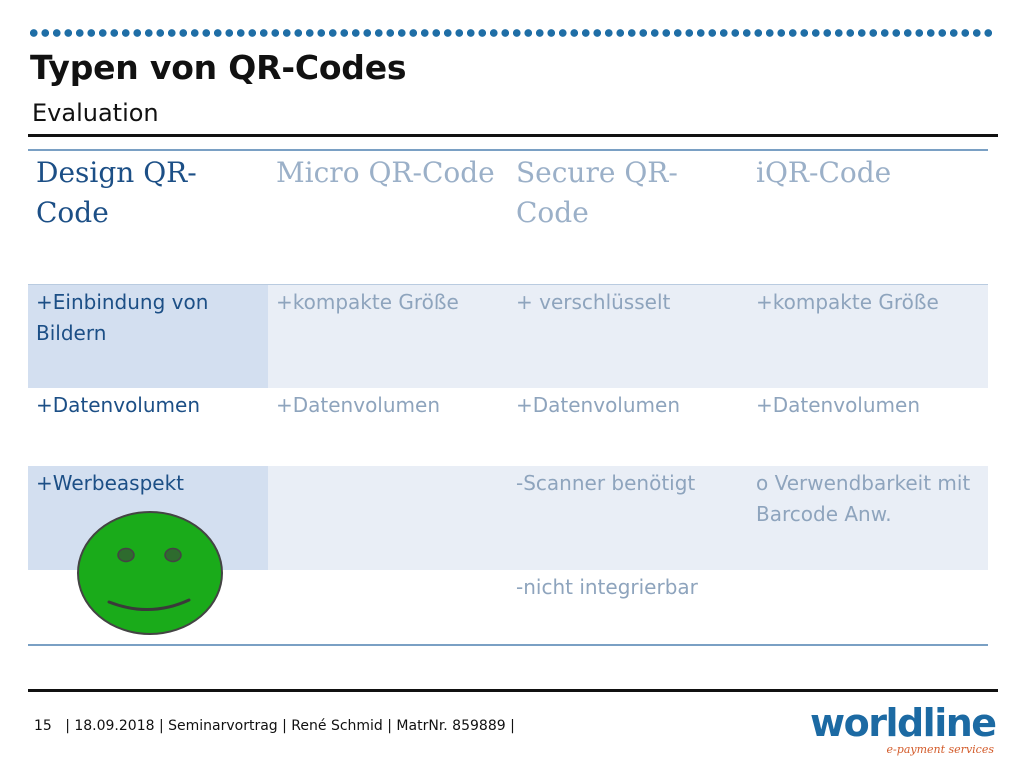  Describe the element at coordinates (385, 172) in the screenshot. I see `header-micro-qr: Micro QR-Code` at that location.